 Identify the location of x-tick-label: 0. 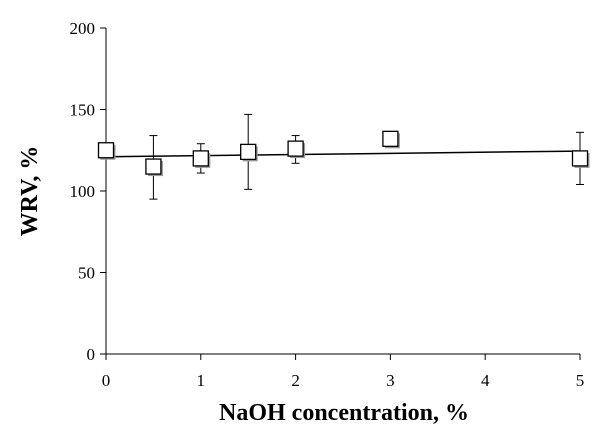
(106, 380).